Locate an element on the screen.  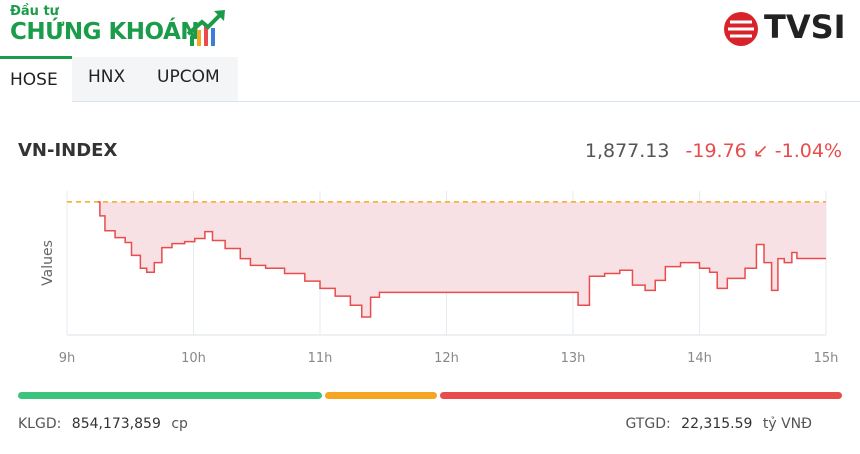
tab: UPCOM is located at coordinates (188, 77).